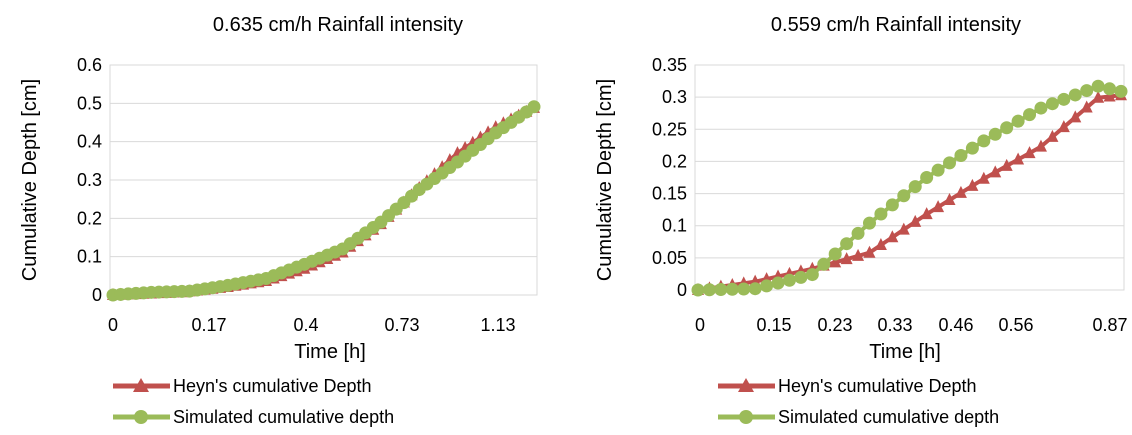 The height and width of the screenshot is (435, 1132). Describe the element at coordinates (746, 385) in the screenshot. I see `triangle-marker-icon` at that location.